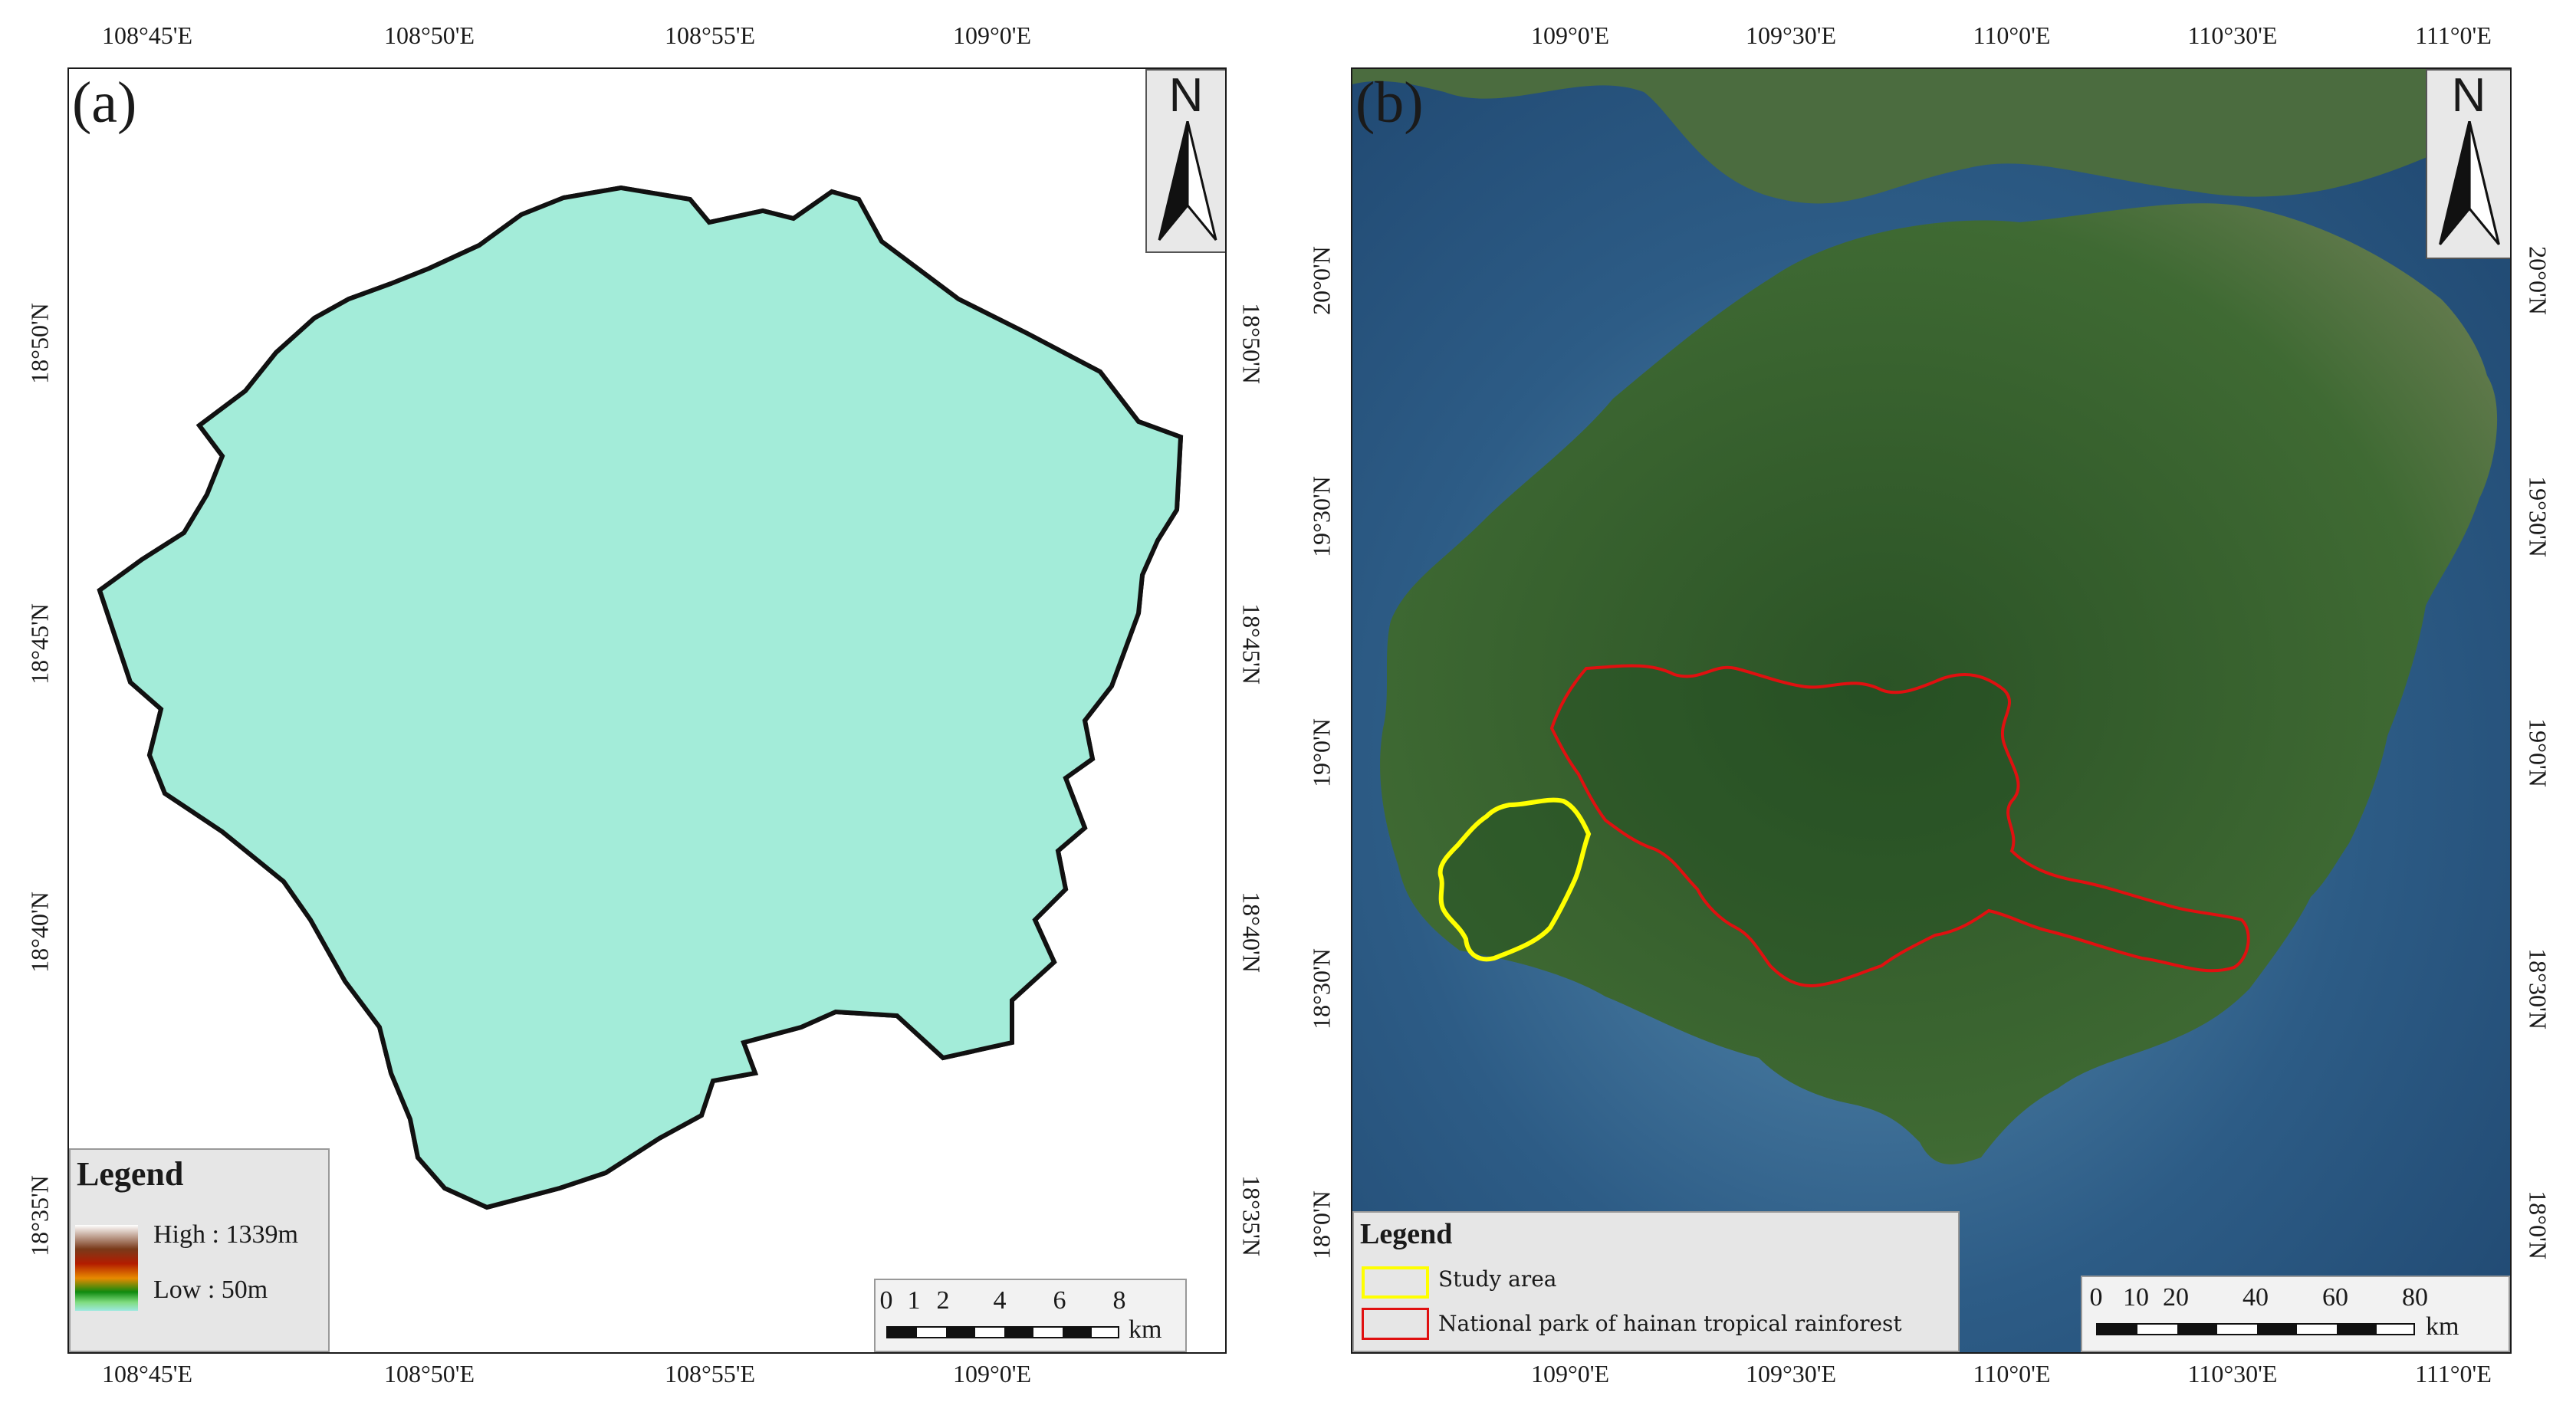 This screenshot has height=1412, width=2576. What do you see at coordinates (147, 35) in the screenshot?
I see `lon-tick-top: 108°45'E` at bounding box center [147, 35].